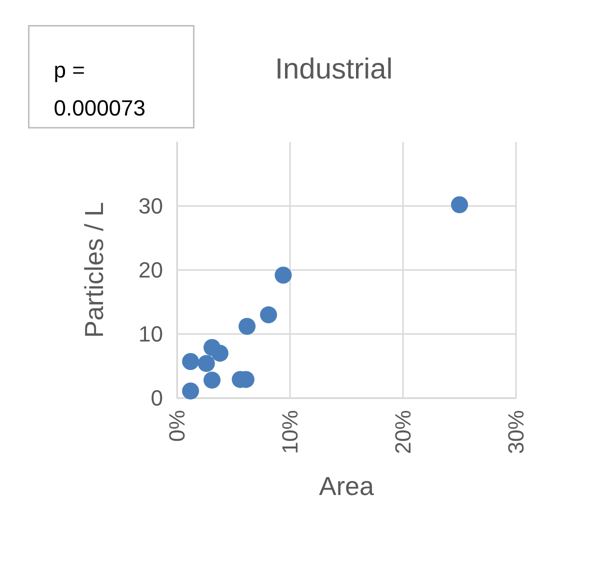  What do you see at coordinates (177, 426) in the screenshot?
I see `x-tick-label: 0%` at bounding box center [177, 426].